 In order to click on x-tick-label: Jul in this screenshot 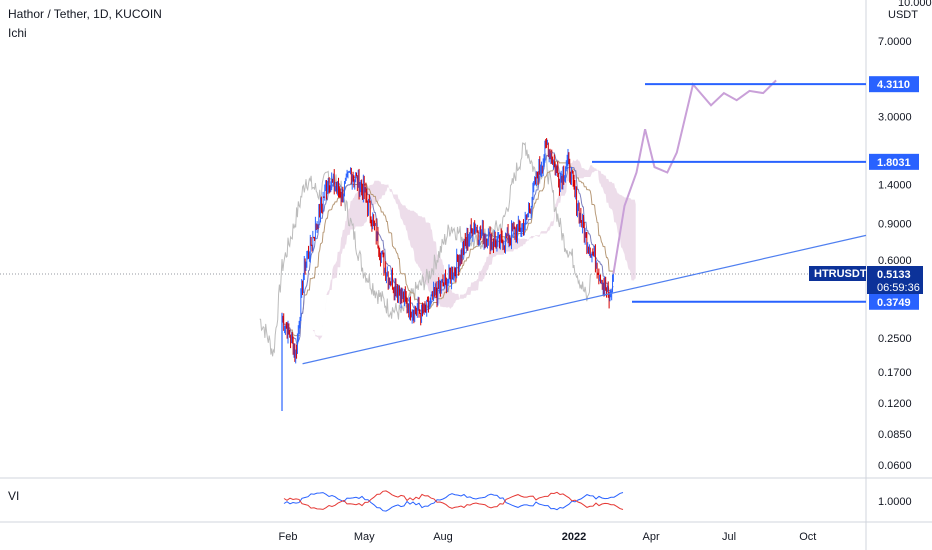, I will do `click(729, 537)`.